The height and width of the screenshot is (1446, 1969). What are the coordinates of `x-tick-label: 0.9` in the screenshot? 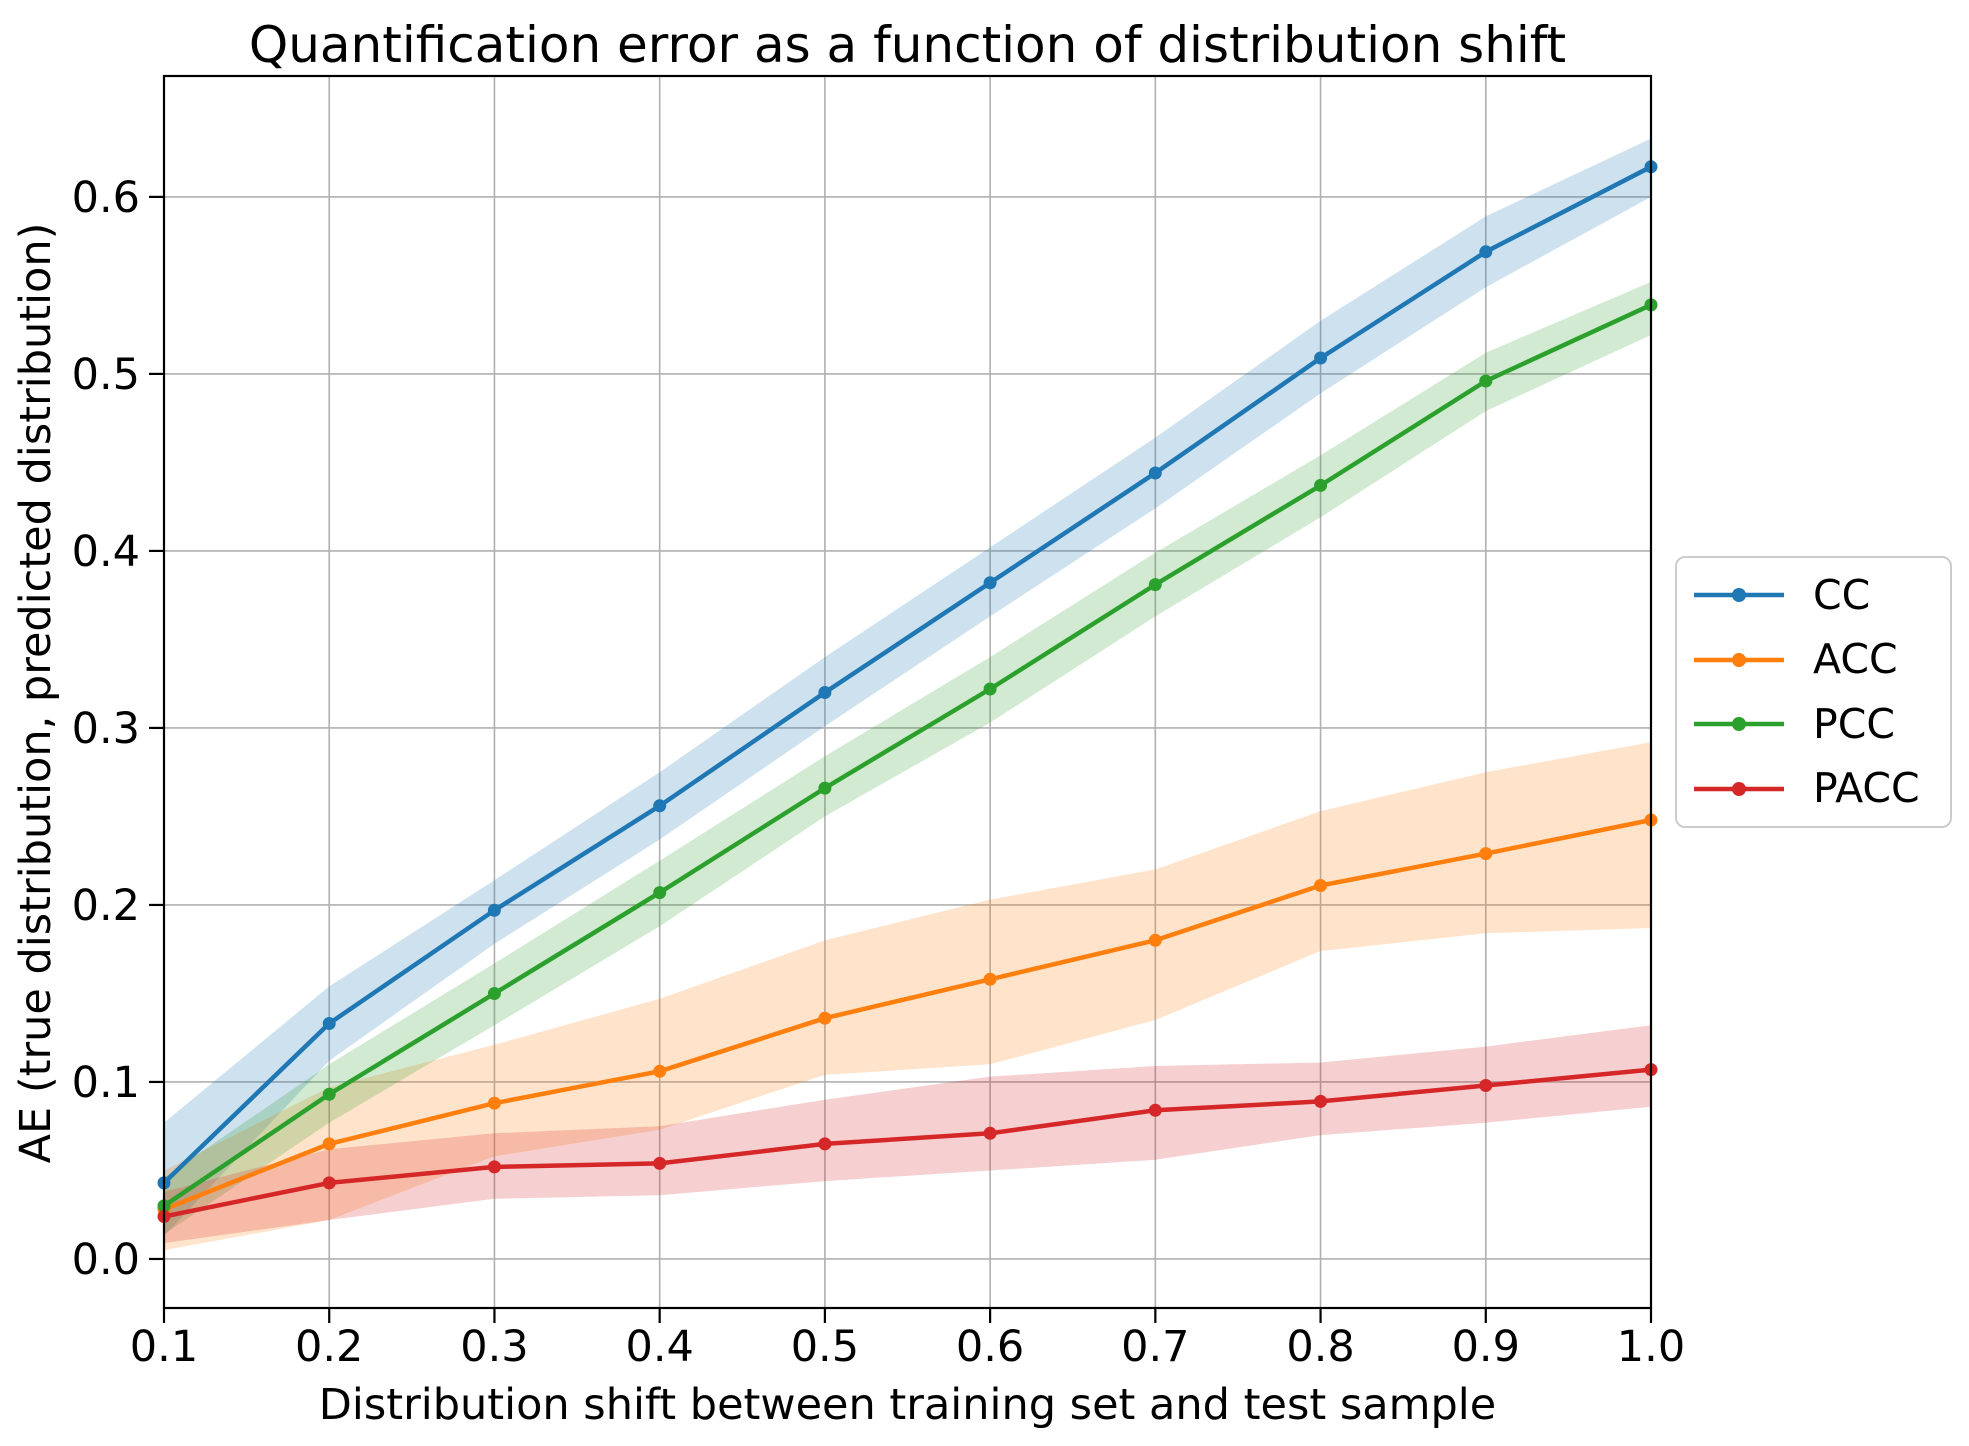 It's located at (1486, 1347).